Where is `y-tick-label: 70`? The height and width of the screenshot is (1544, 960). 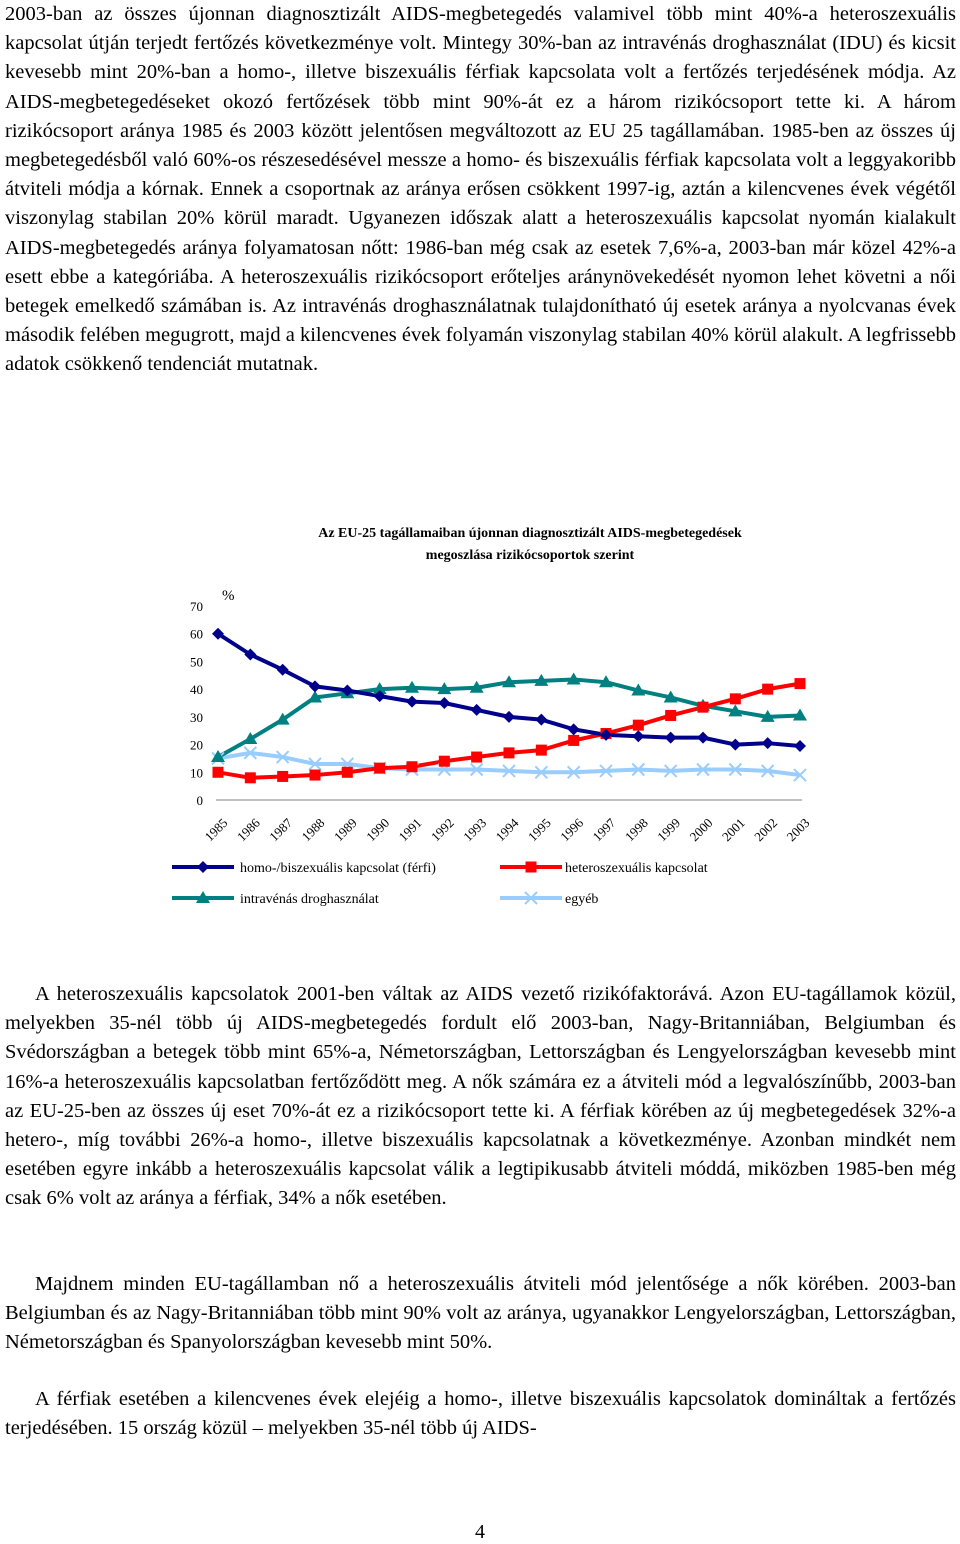
y-tick-label: 70 is located at coordinates (196, 606).